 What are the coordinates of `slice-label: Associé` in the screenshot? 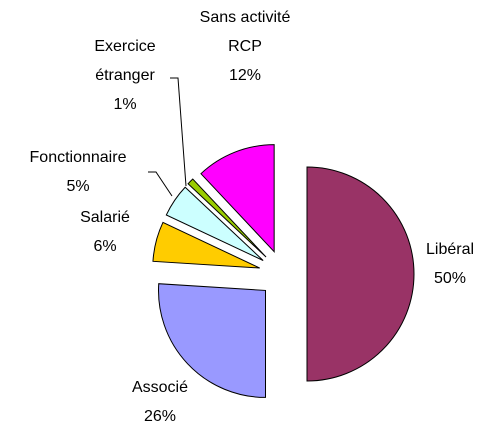 It's located at (160, 387).